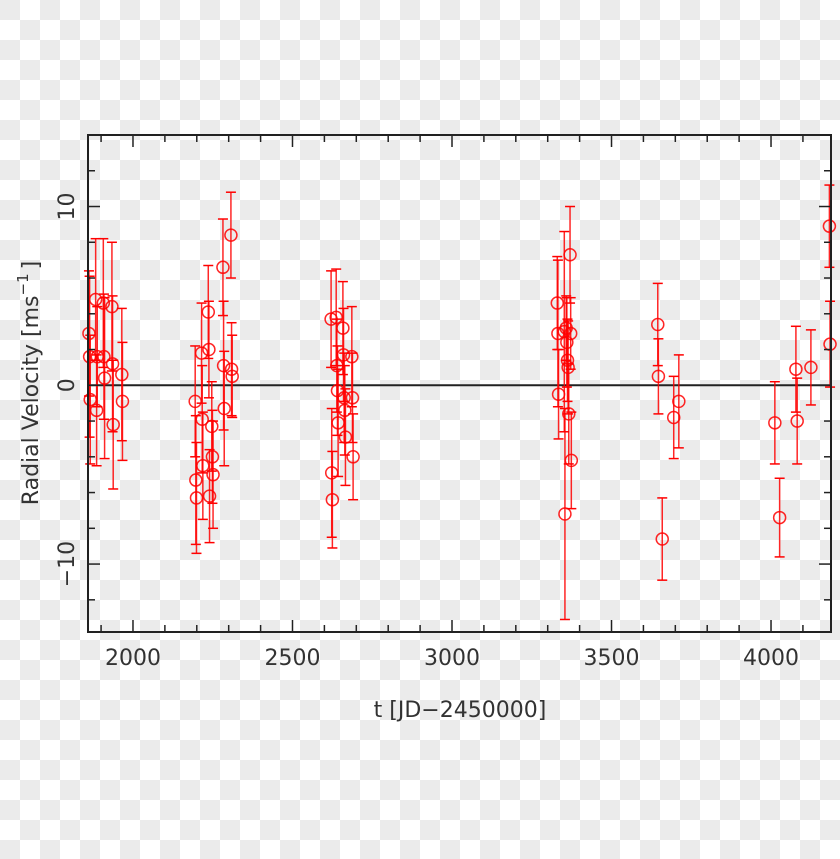 The height and width of the screenshot is (859, 840). I want to click on x-tick-label: 2000, so click(133, 658).